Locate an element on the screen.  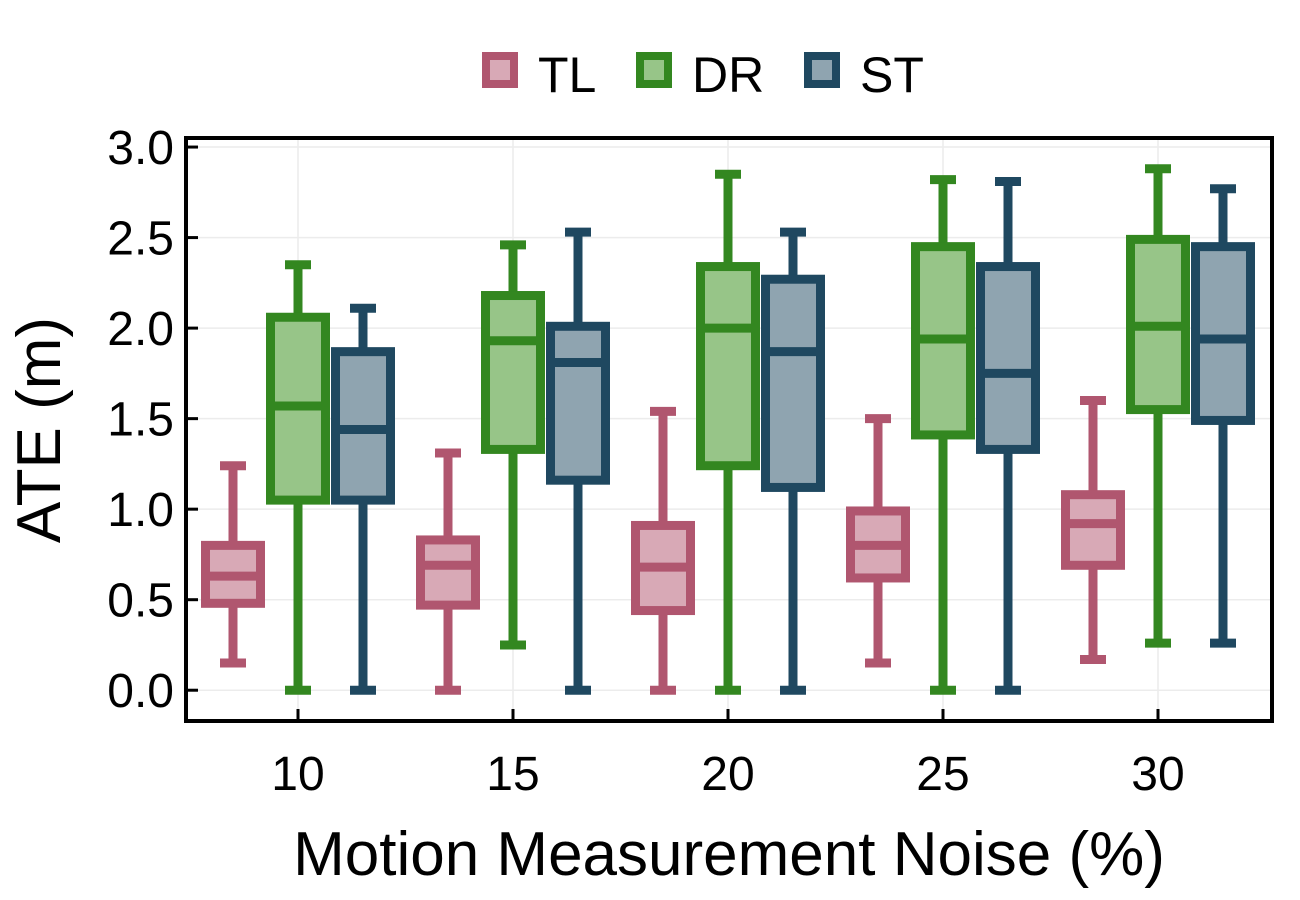
legend-item-dr: DR is located at coordinates (700, 75).